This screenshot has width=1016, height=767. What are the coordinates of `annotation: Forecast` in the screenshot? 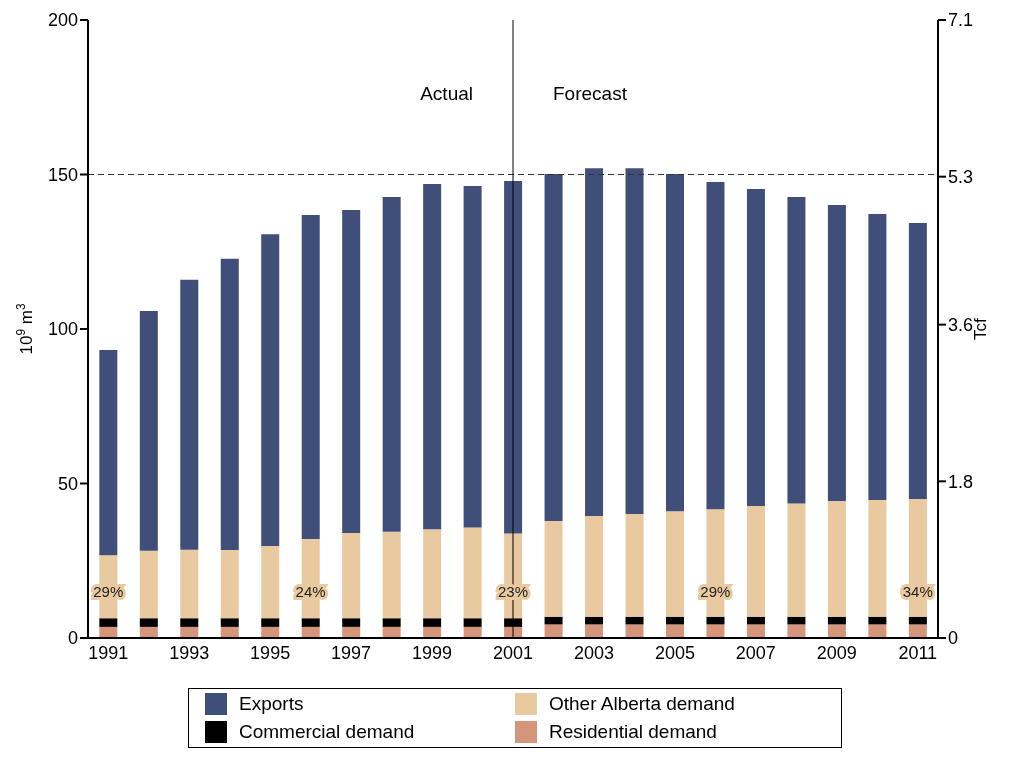 It's located at (590, 93).